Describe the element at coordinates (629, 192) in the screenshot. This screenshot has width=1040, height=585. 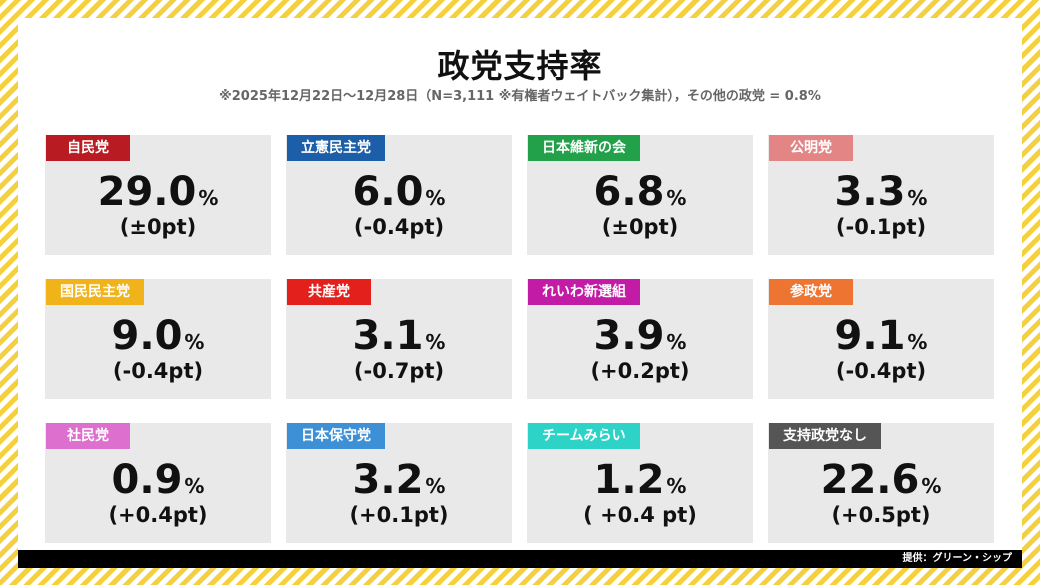
I see `value-number: 6.8` at that location.